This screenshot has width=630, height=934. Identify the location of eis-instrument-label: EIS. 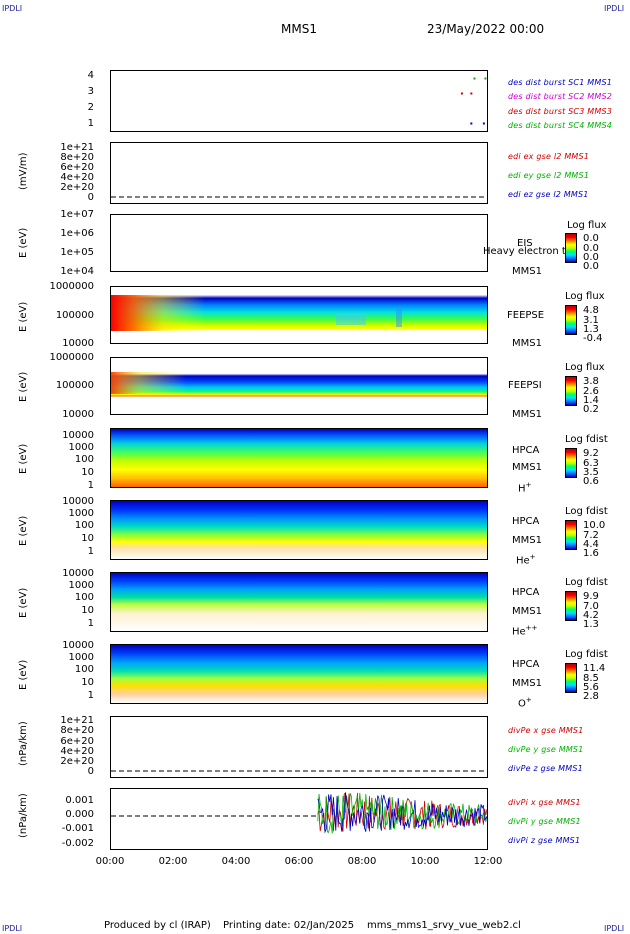
(525, 243).